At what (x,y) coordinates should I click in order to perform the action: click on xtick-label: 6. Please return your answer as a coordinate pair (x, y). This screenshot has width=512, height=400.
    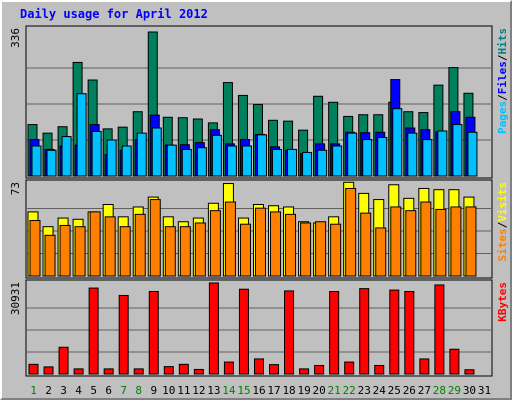
    Looking at the image, I should click on (108, 390).